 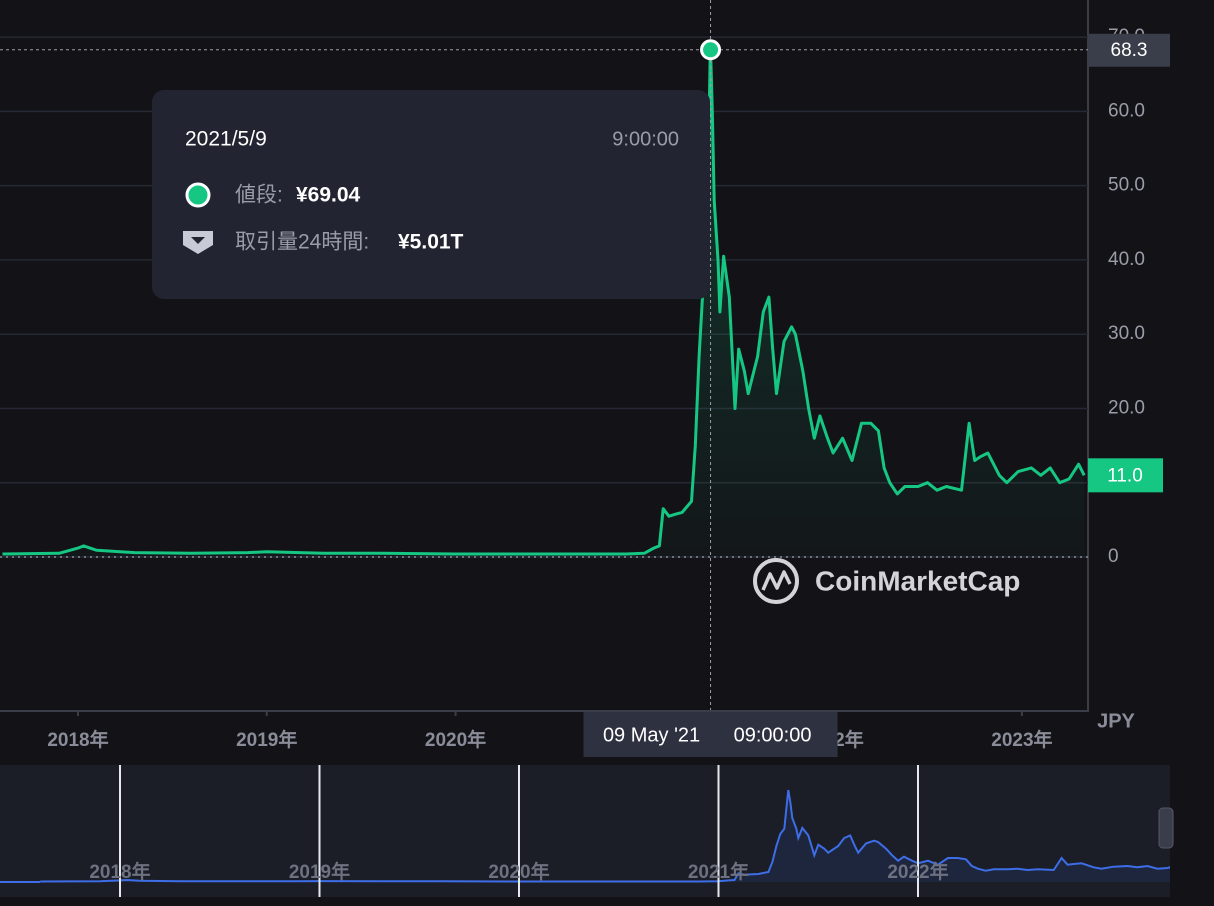 I want to click on y-tick-label: 0, so click(x=1113, y=556).